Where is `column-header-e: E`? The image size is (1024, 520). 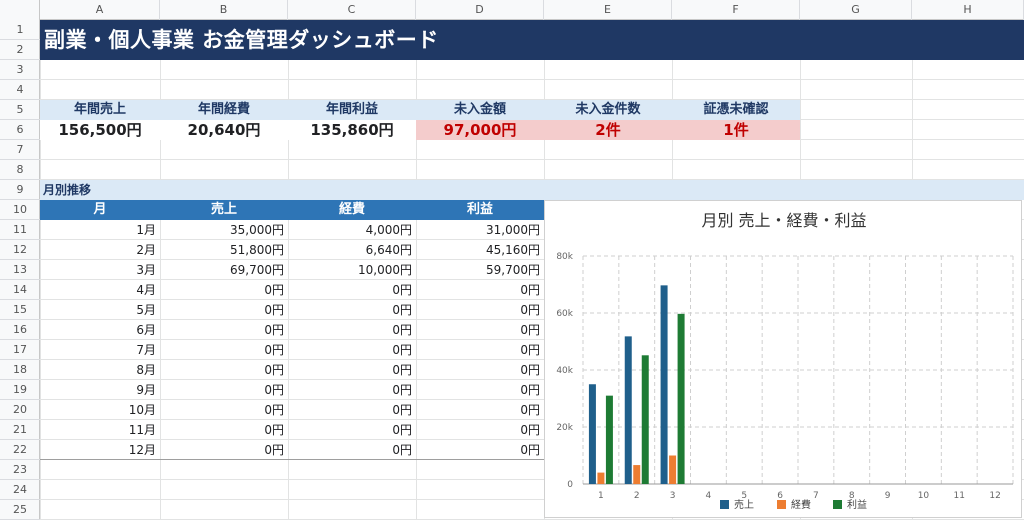 column-header-e: E is located at coordinates (608, 10).